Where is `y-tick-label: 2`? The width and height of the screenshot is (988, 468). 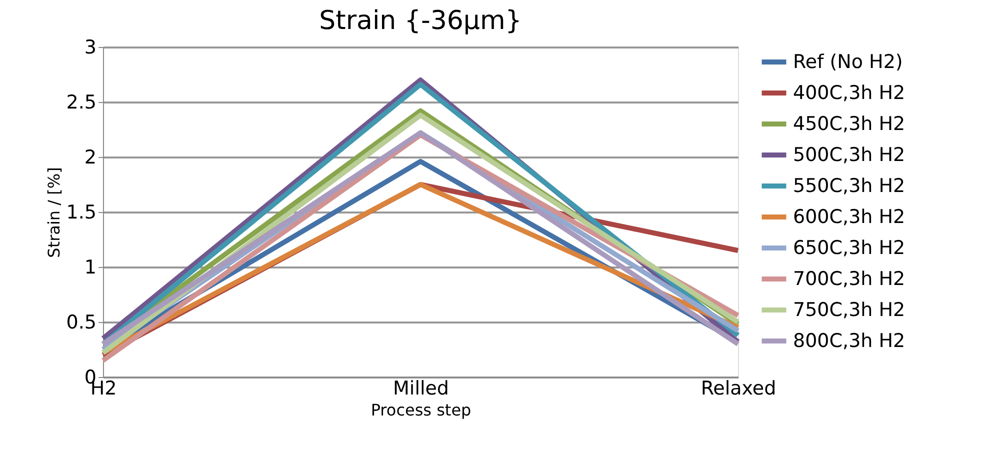 y-tick-label: 2 is located at coordinates (90, 157).